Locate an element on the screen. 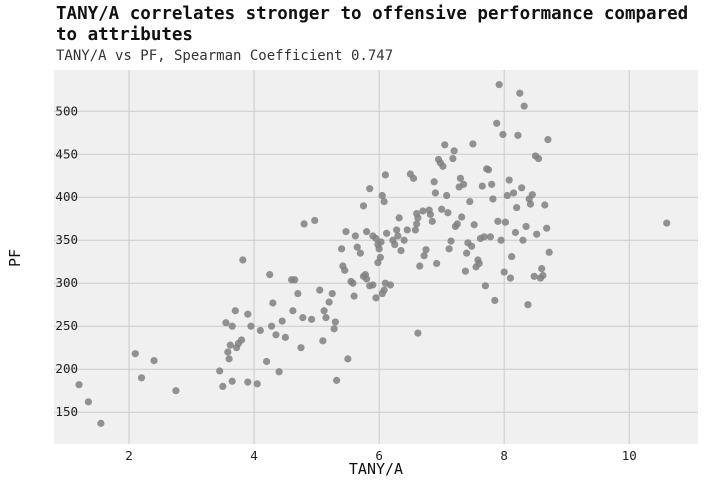 The image size is (704, 484). y-tick-label: 200 is located at coordinates (66, 368).